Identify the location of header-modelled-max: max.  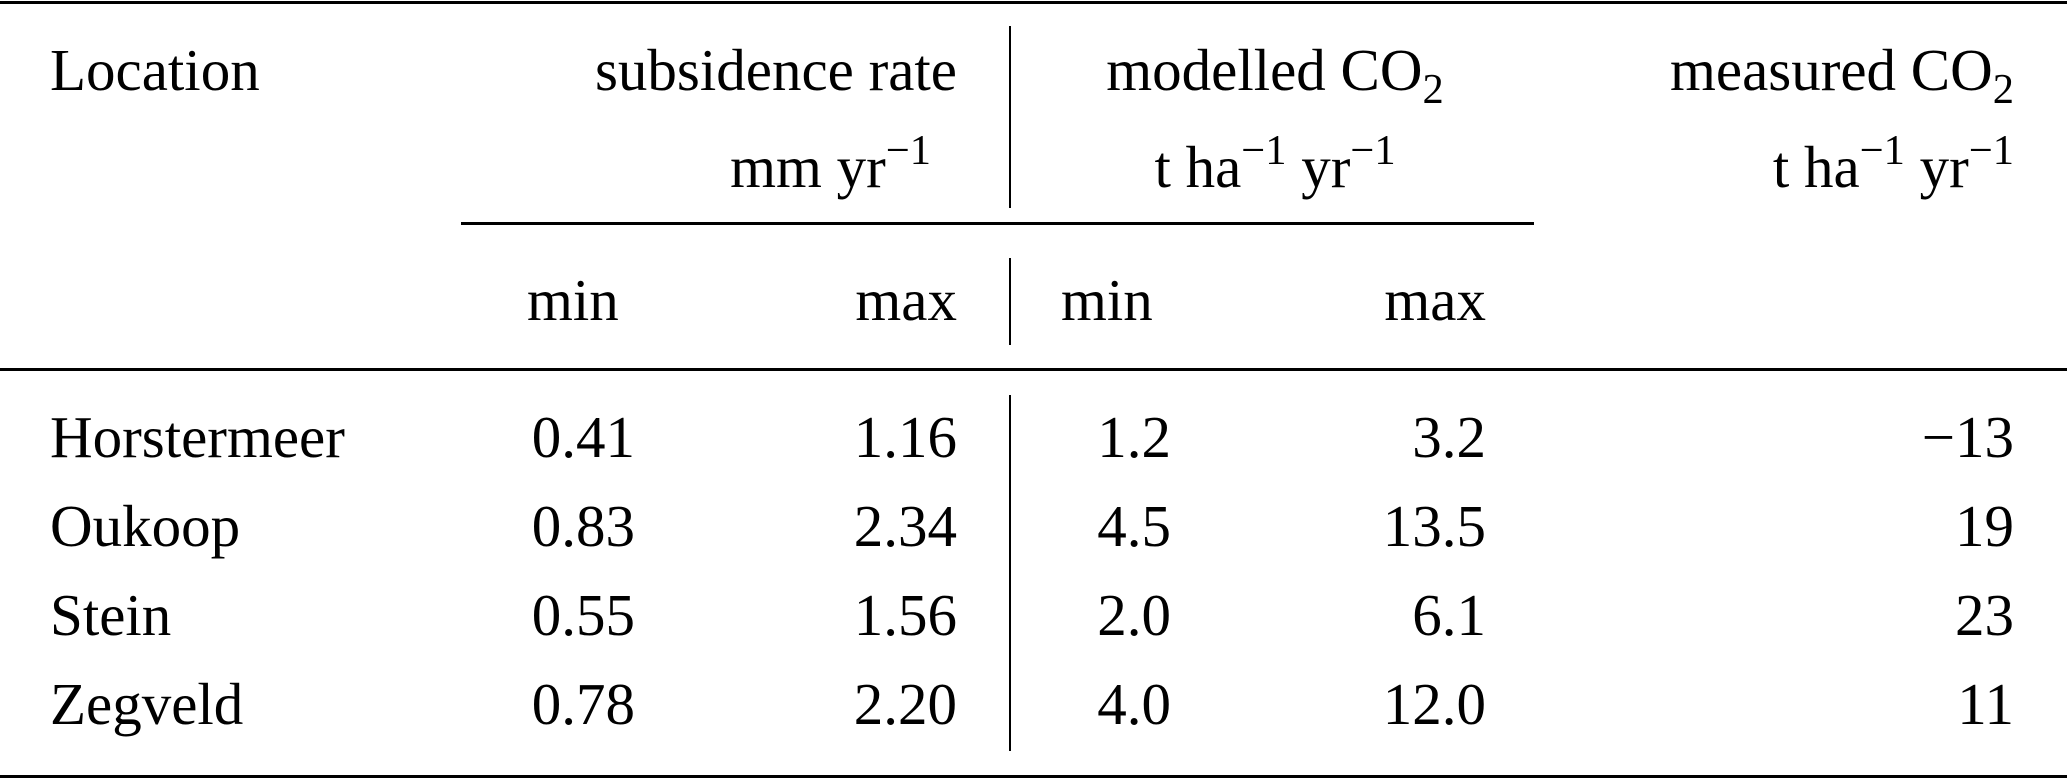
(1435, 300).